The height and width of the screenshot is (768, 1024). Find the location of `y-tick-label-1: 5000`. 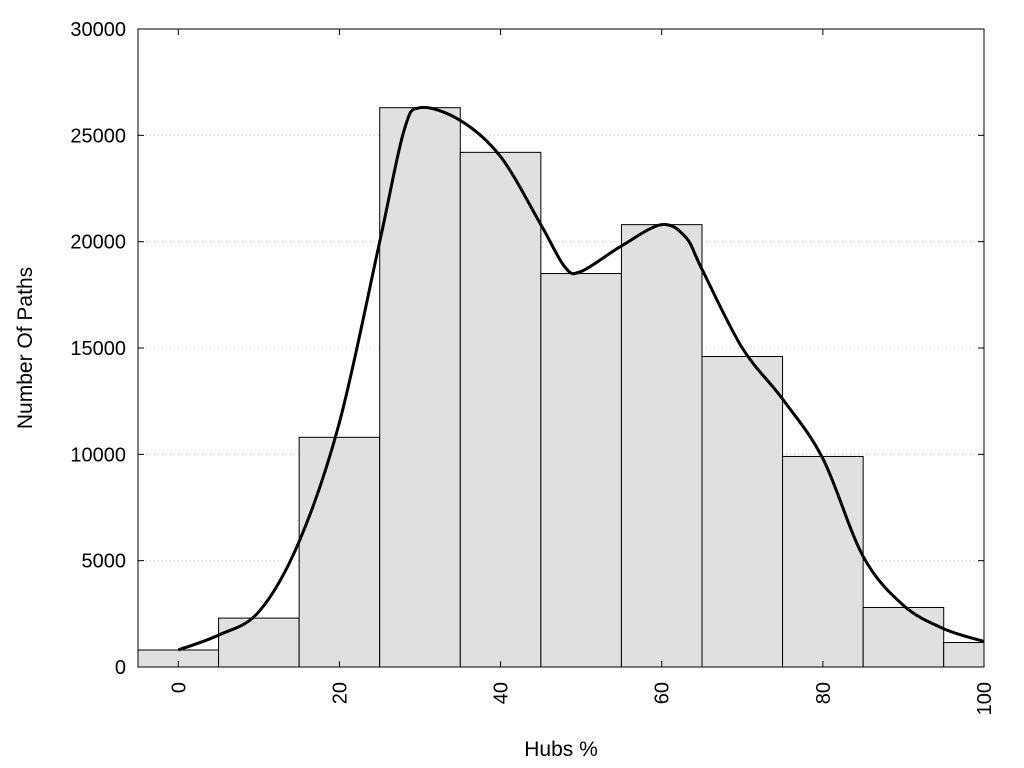

y-tick-label-1: 5000 is located at coordinates (104, 562).